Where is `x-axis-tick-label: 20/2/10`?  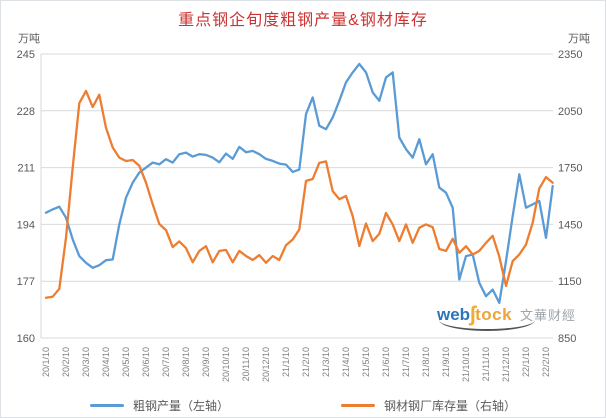
x-axis-tick-label: 20/2/10 is located at coordinates (66, 362).